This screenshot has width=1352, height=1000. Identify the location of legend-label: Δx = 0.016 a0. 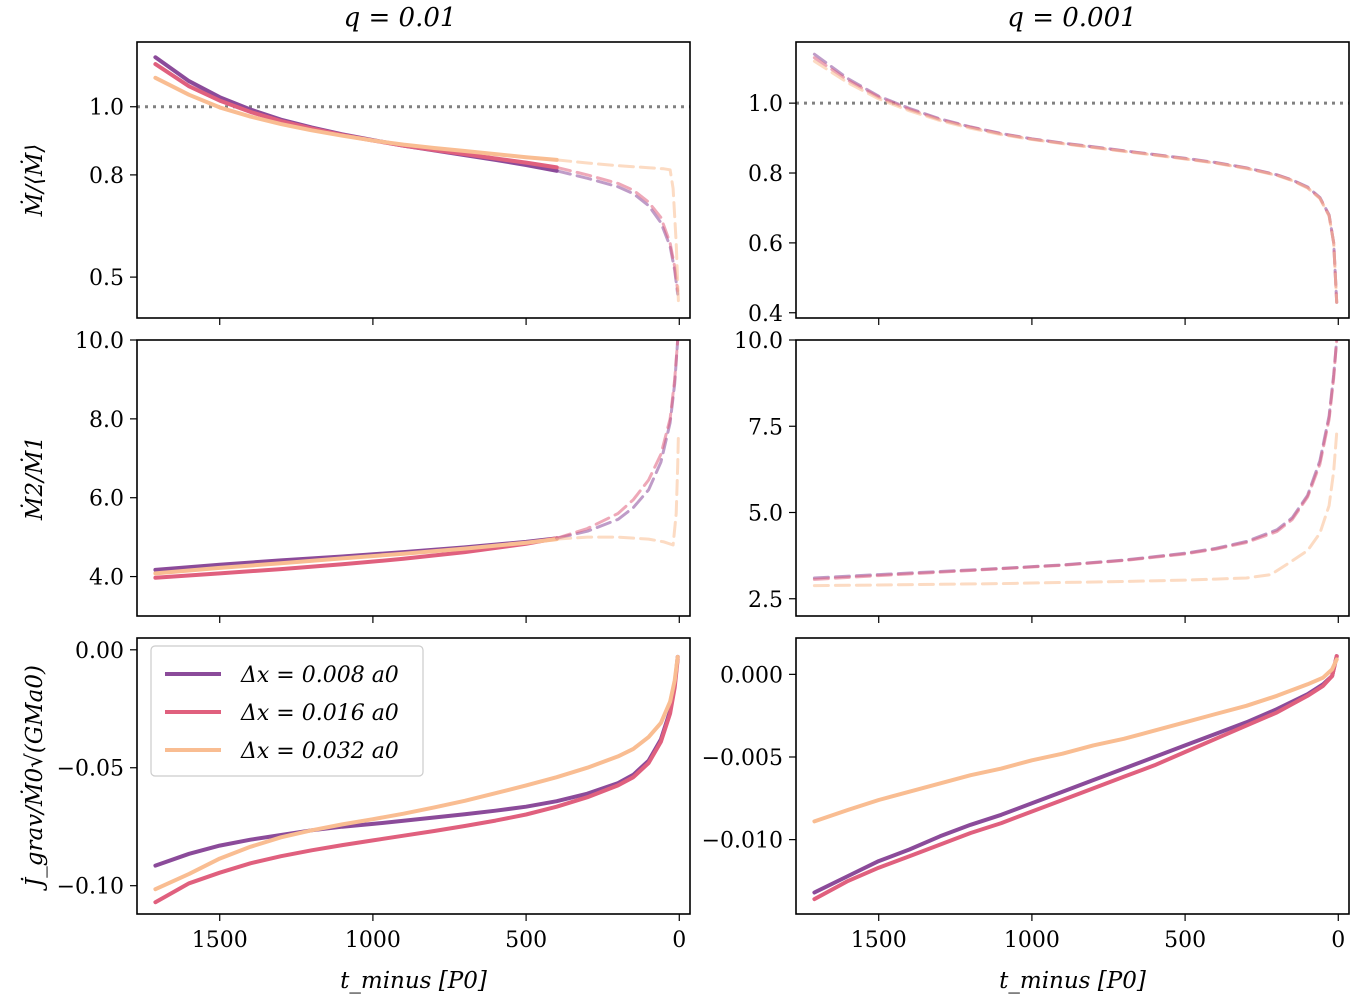
(319, 713).